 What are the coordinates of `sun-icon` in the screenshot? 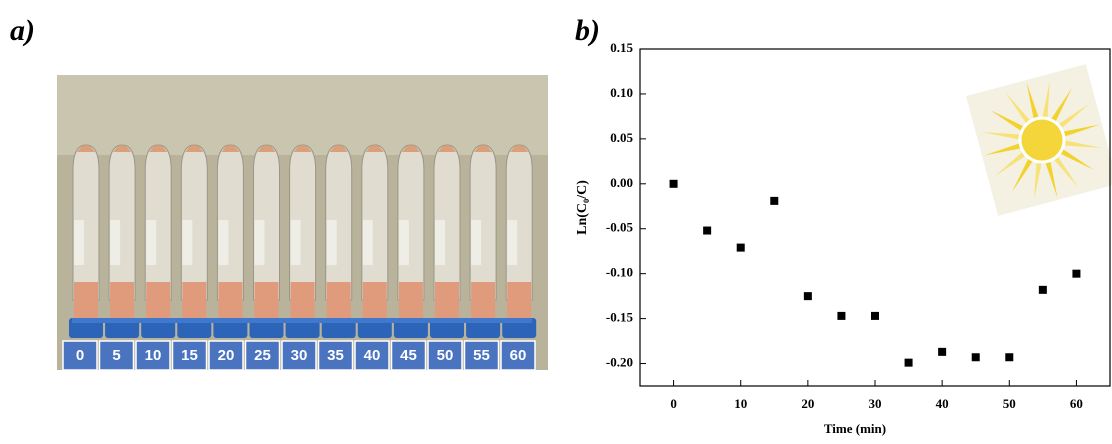 It's located at (1039, 140).